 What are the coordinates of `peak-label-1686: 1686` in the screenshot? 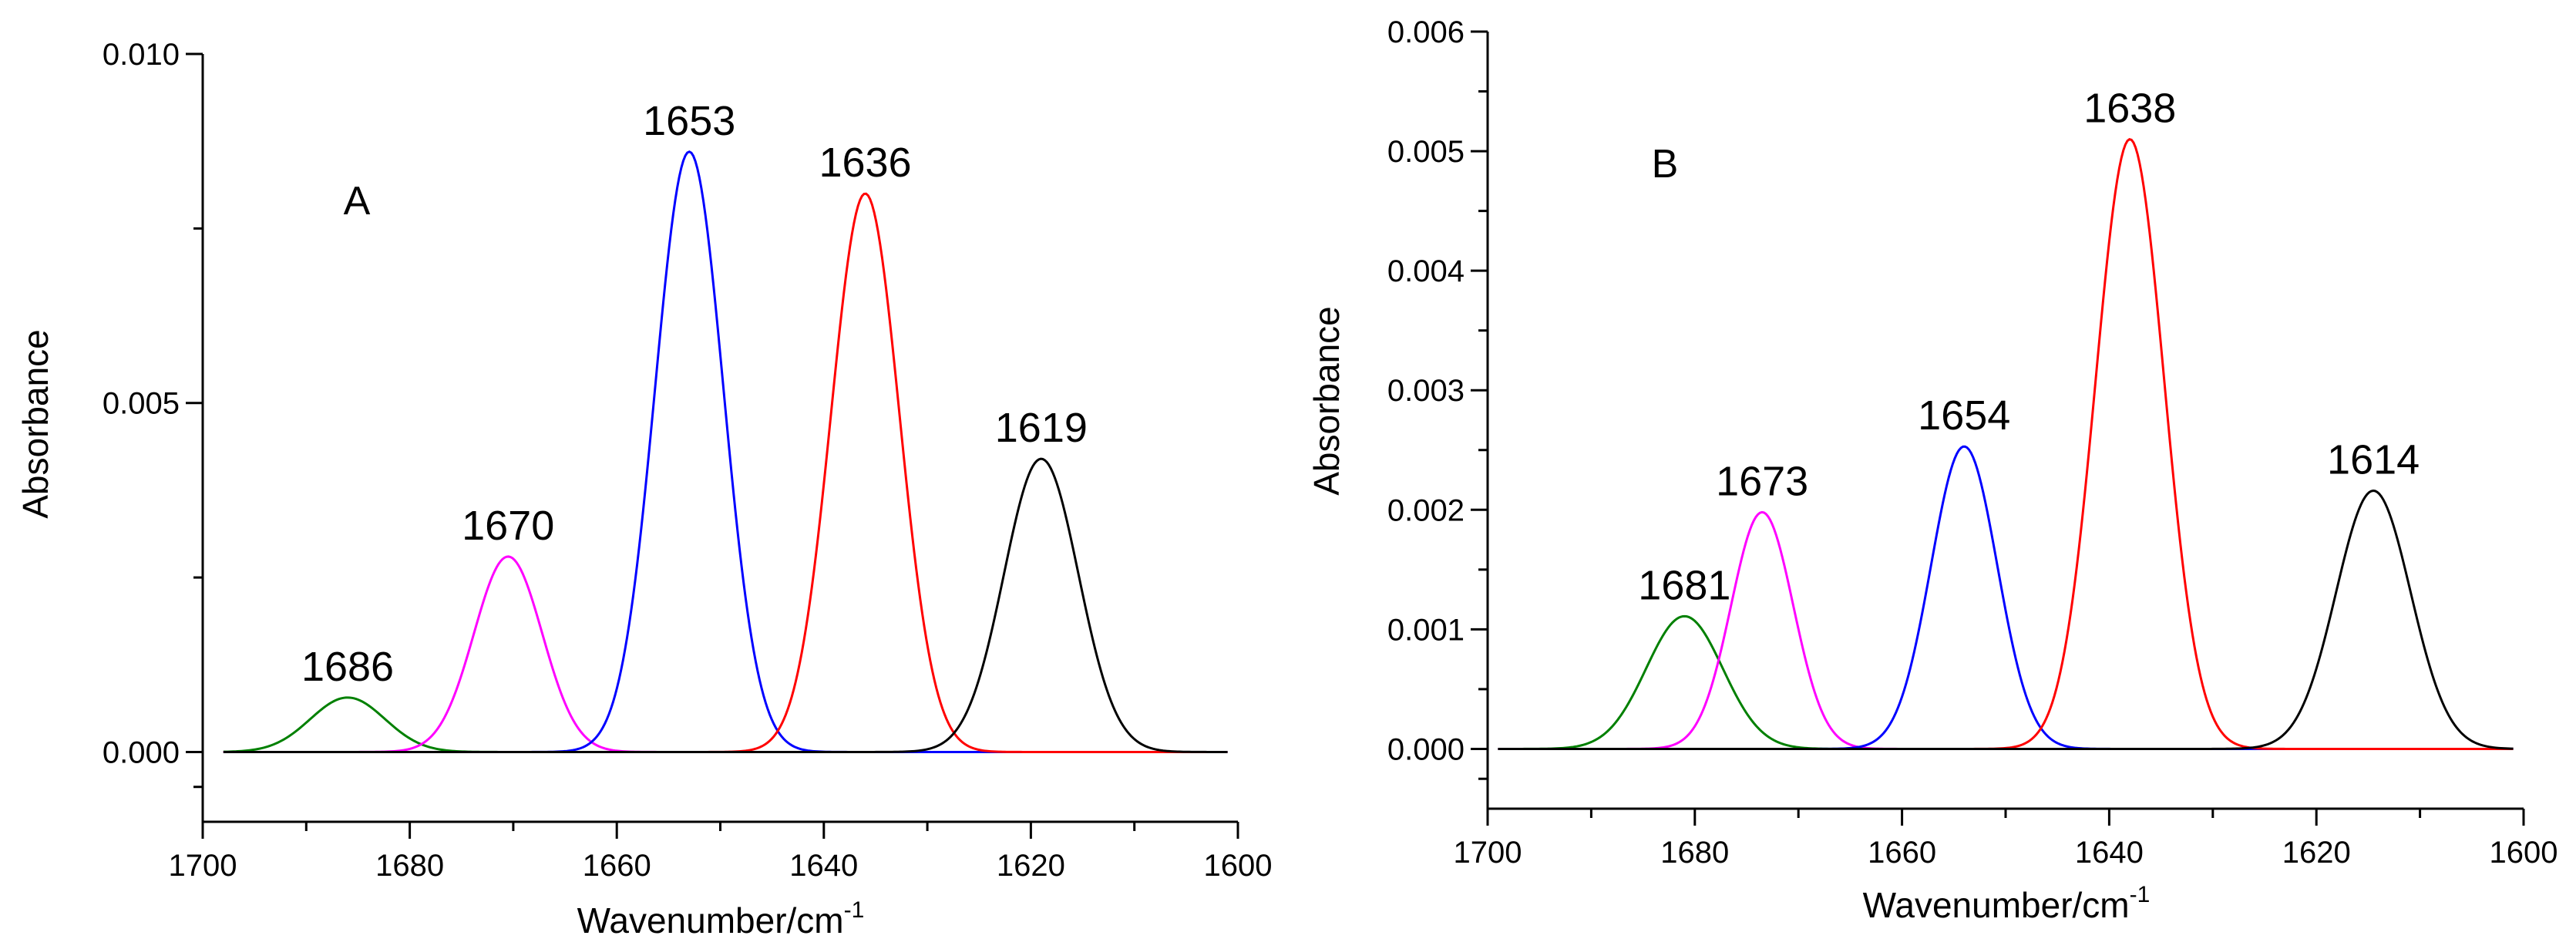 It's located at (347, 667).